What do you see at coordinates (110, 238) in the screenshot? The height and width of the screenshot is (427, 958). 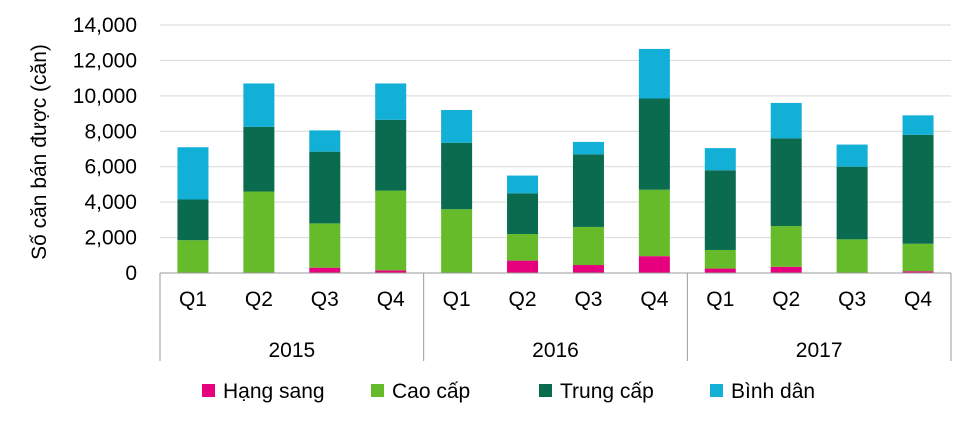 I see `y-tick-label: 2,000` at bounding box center [110, 238].